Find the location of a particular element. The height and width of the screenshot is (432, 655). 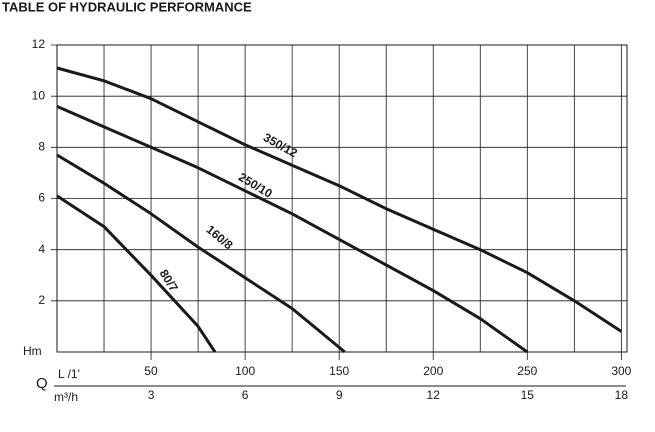

x2-tick-label: 6 is located at coordinates (245, 395).